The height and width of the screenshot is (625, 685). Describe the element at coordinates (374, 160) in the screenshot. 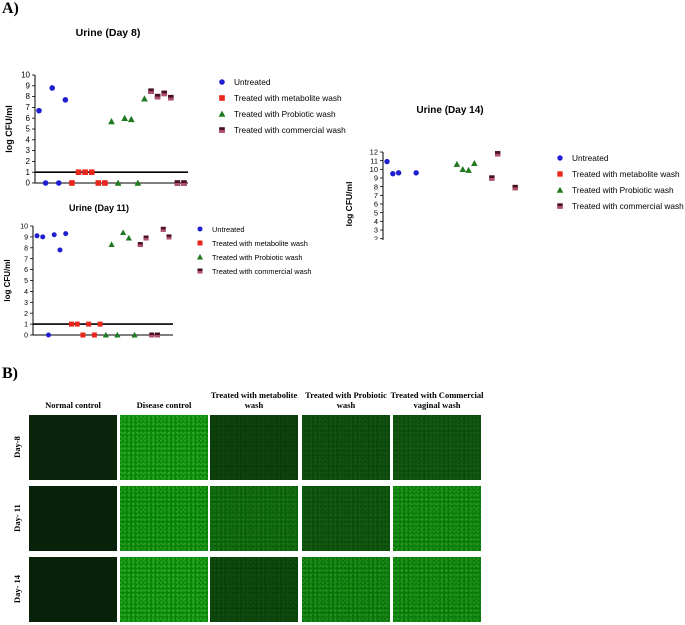

I see `y-tick-label: 11` at that location.